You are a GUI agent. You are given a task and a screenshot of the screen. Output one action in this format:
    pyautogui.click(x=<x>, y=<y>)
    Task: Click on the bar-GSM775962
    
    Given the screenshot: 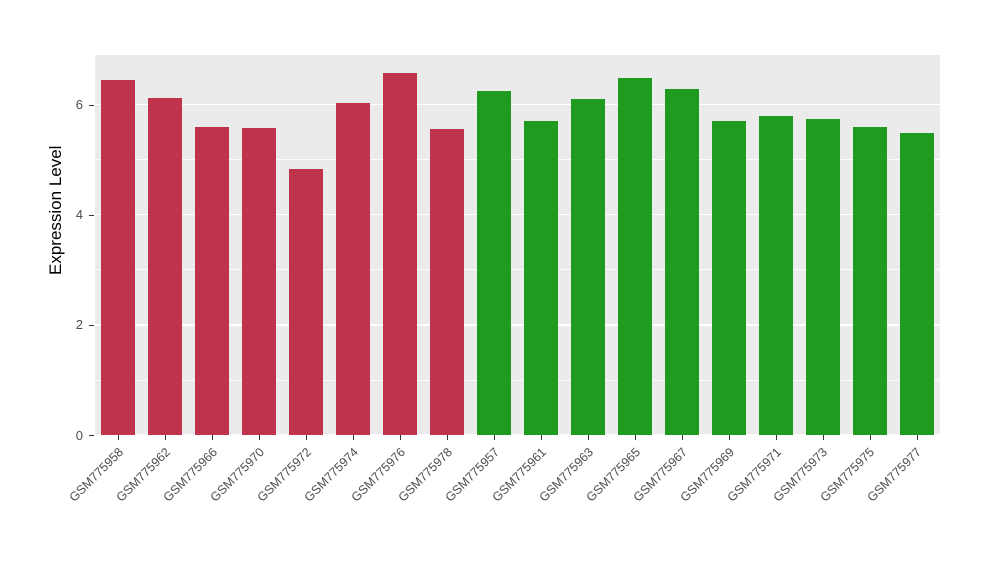 What is the action you would take?
    pyautogui.click(x=165, y=266)
    